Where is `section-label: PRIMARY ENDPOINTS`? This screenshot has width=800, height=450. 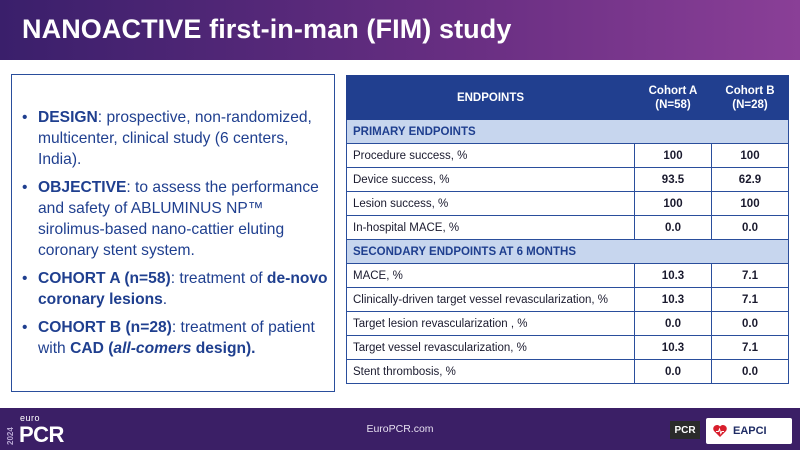
section-label: PRIMARY ENDPOINTS is located at coordinates (567, 131).